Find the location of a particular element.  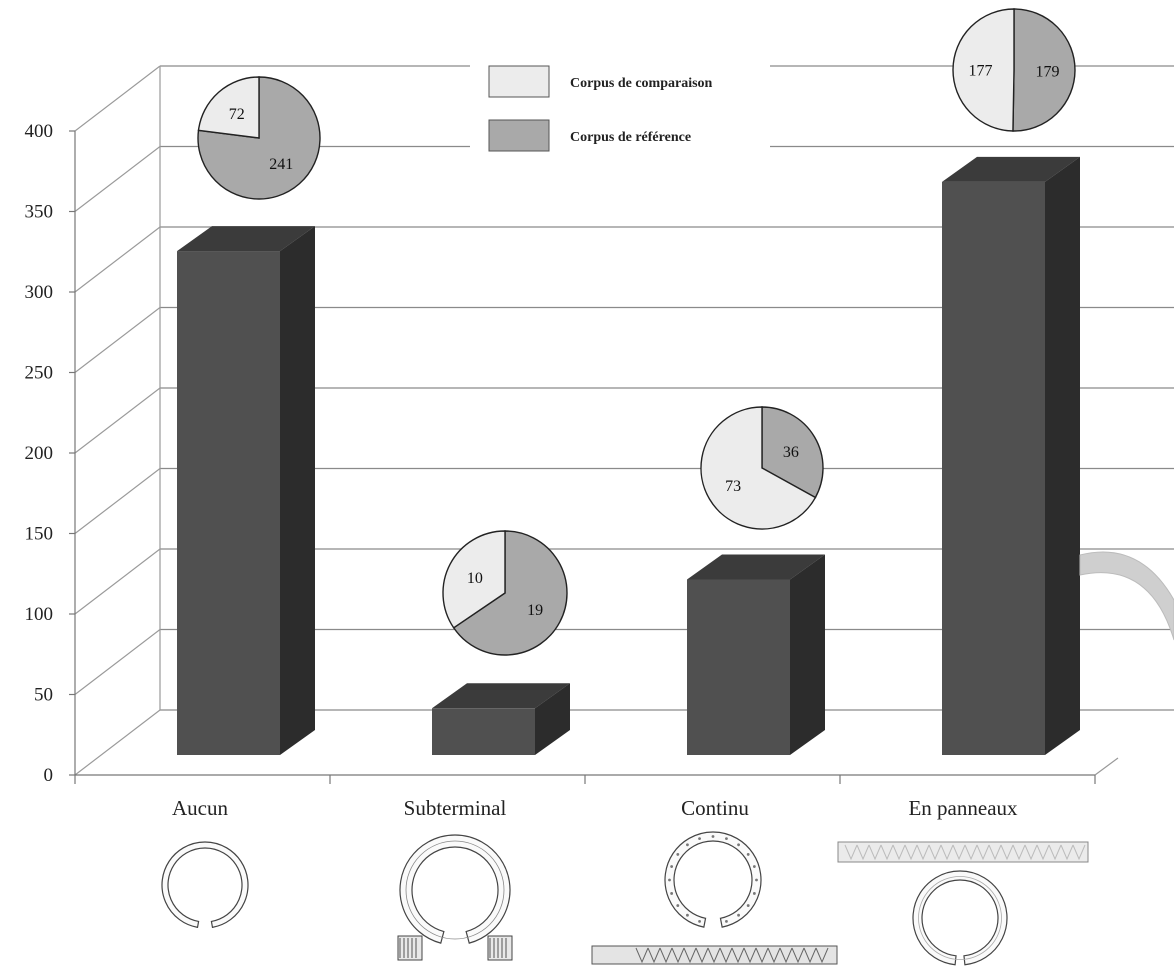

bracelet-continu is located at coordinates (713, 879).